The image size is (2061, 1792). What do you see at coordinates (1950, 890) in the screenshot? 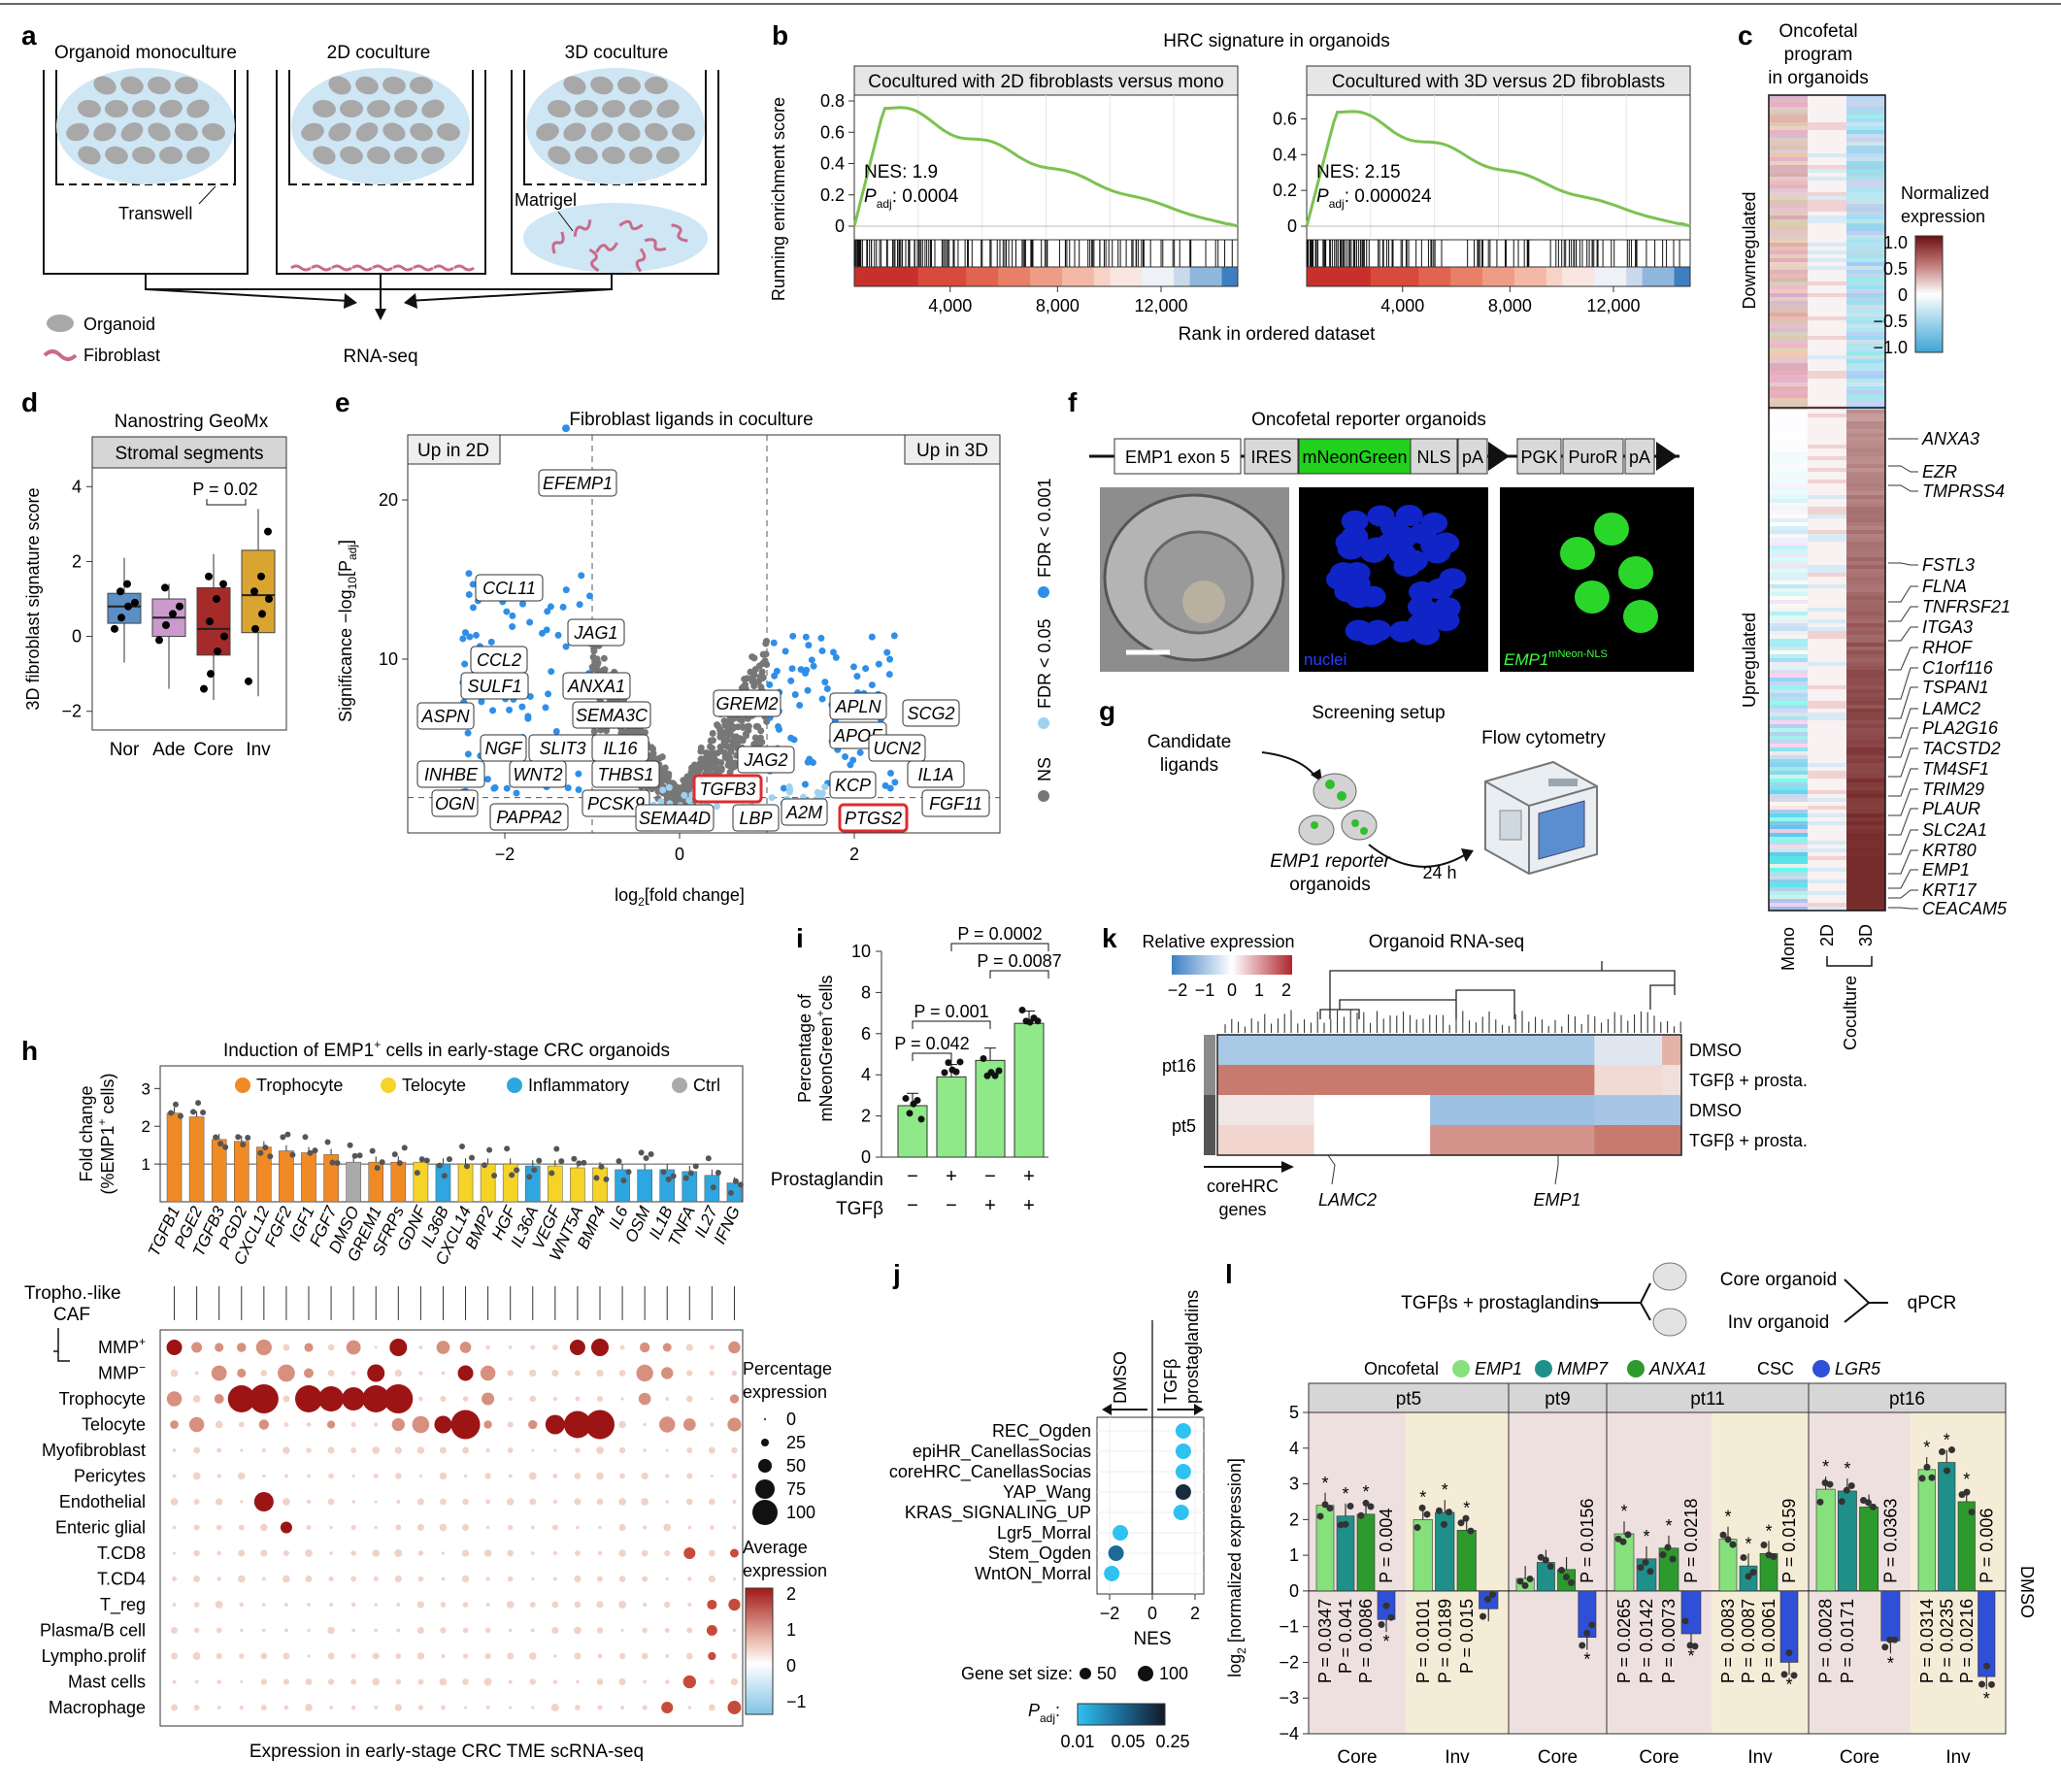
I see `gene-label: KRT17` at bounding box center [1950, 890].